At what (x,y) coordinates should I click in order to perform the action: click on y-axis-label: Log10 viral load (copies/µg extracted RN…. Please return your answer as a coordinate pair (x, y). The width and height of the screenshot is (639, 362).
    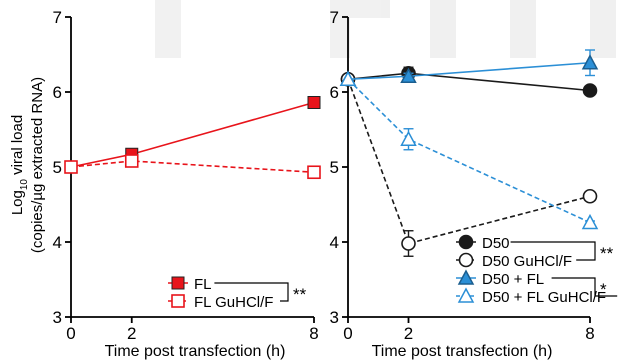
    Looking at the image, I should click on (27, 165).